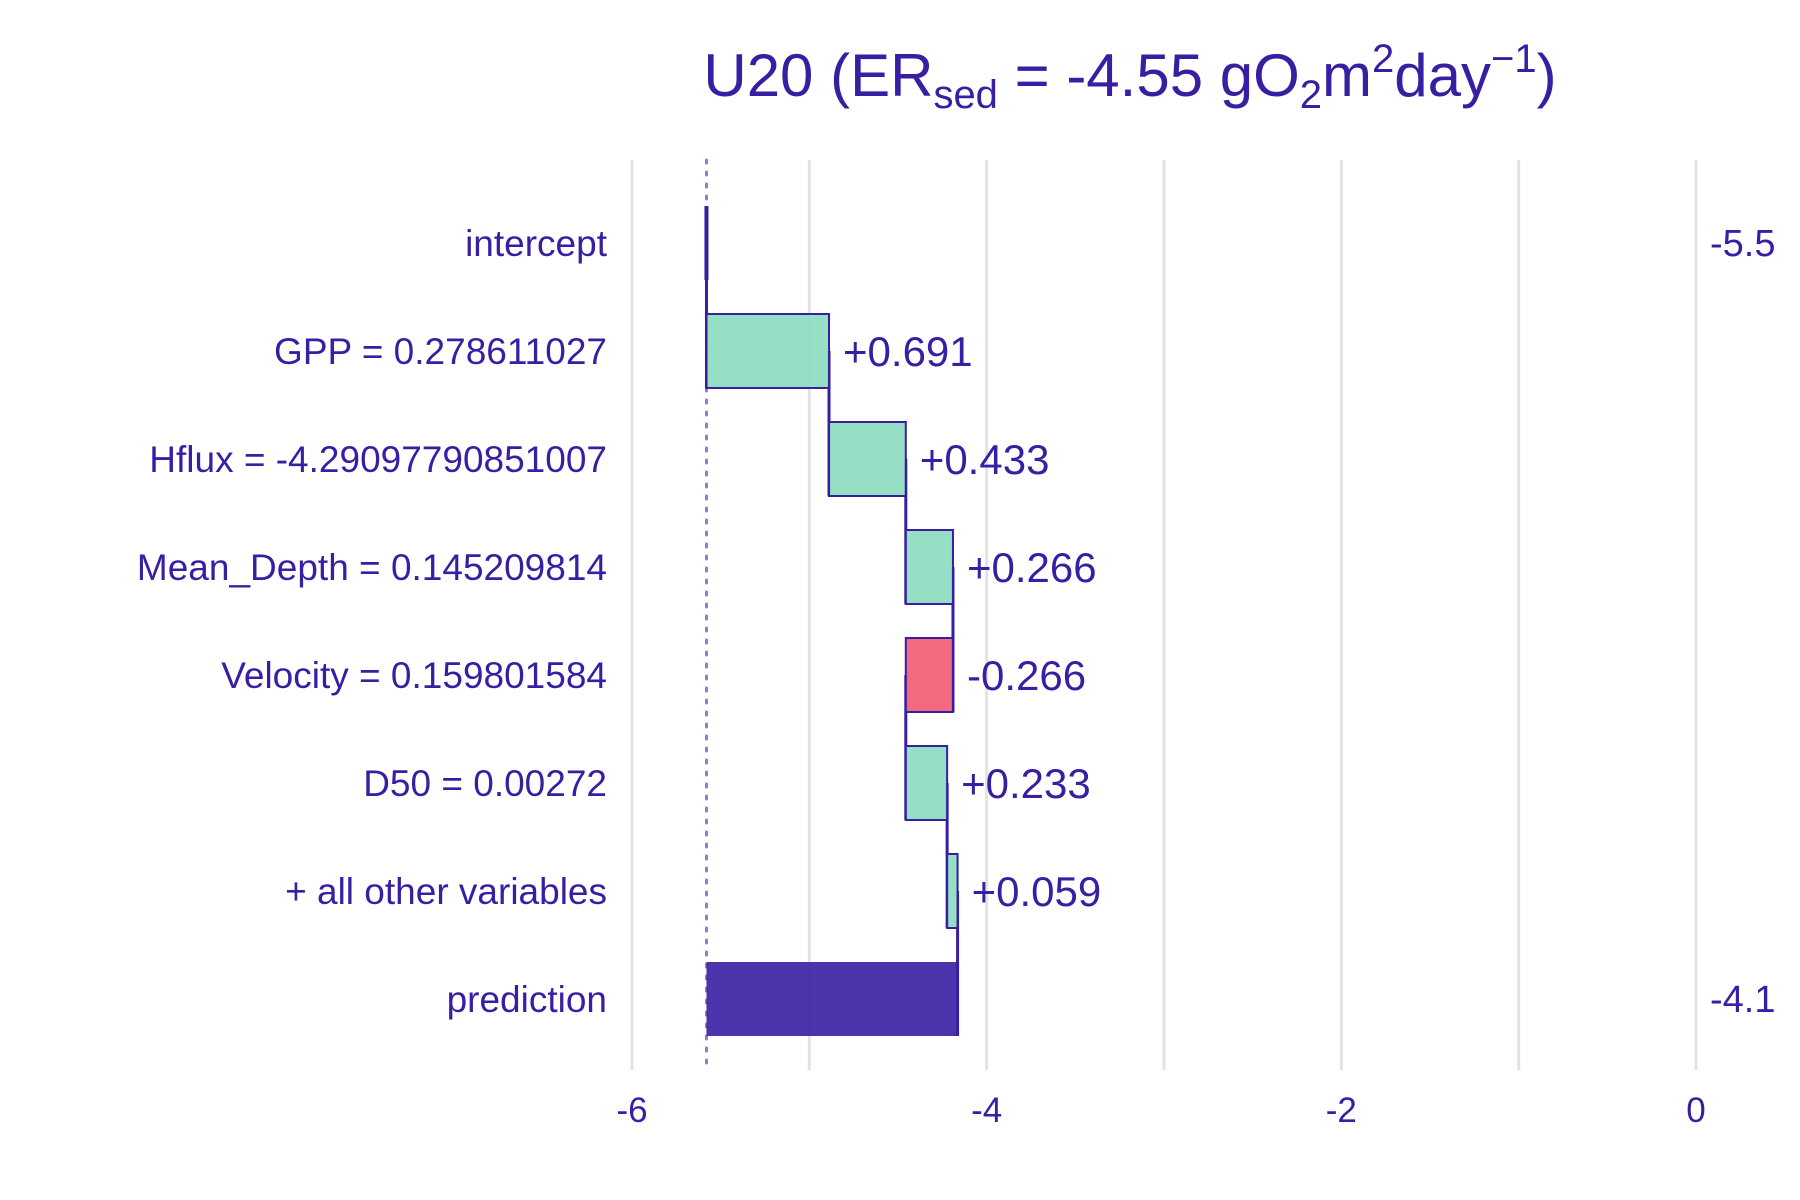 The width and height of the screenshot is (1800, 1200). Describe the element at coordinates (1026, 675) in the screenshot. I see `contribution-label: -0.266` at that location.